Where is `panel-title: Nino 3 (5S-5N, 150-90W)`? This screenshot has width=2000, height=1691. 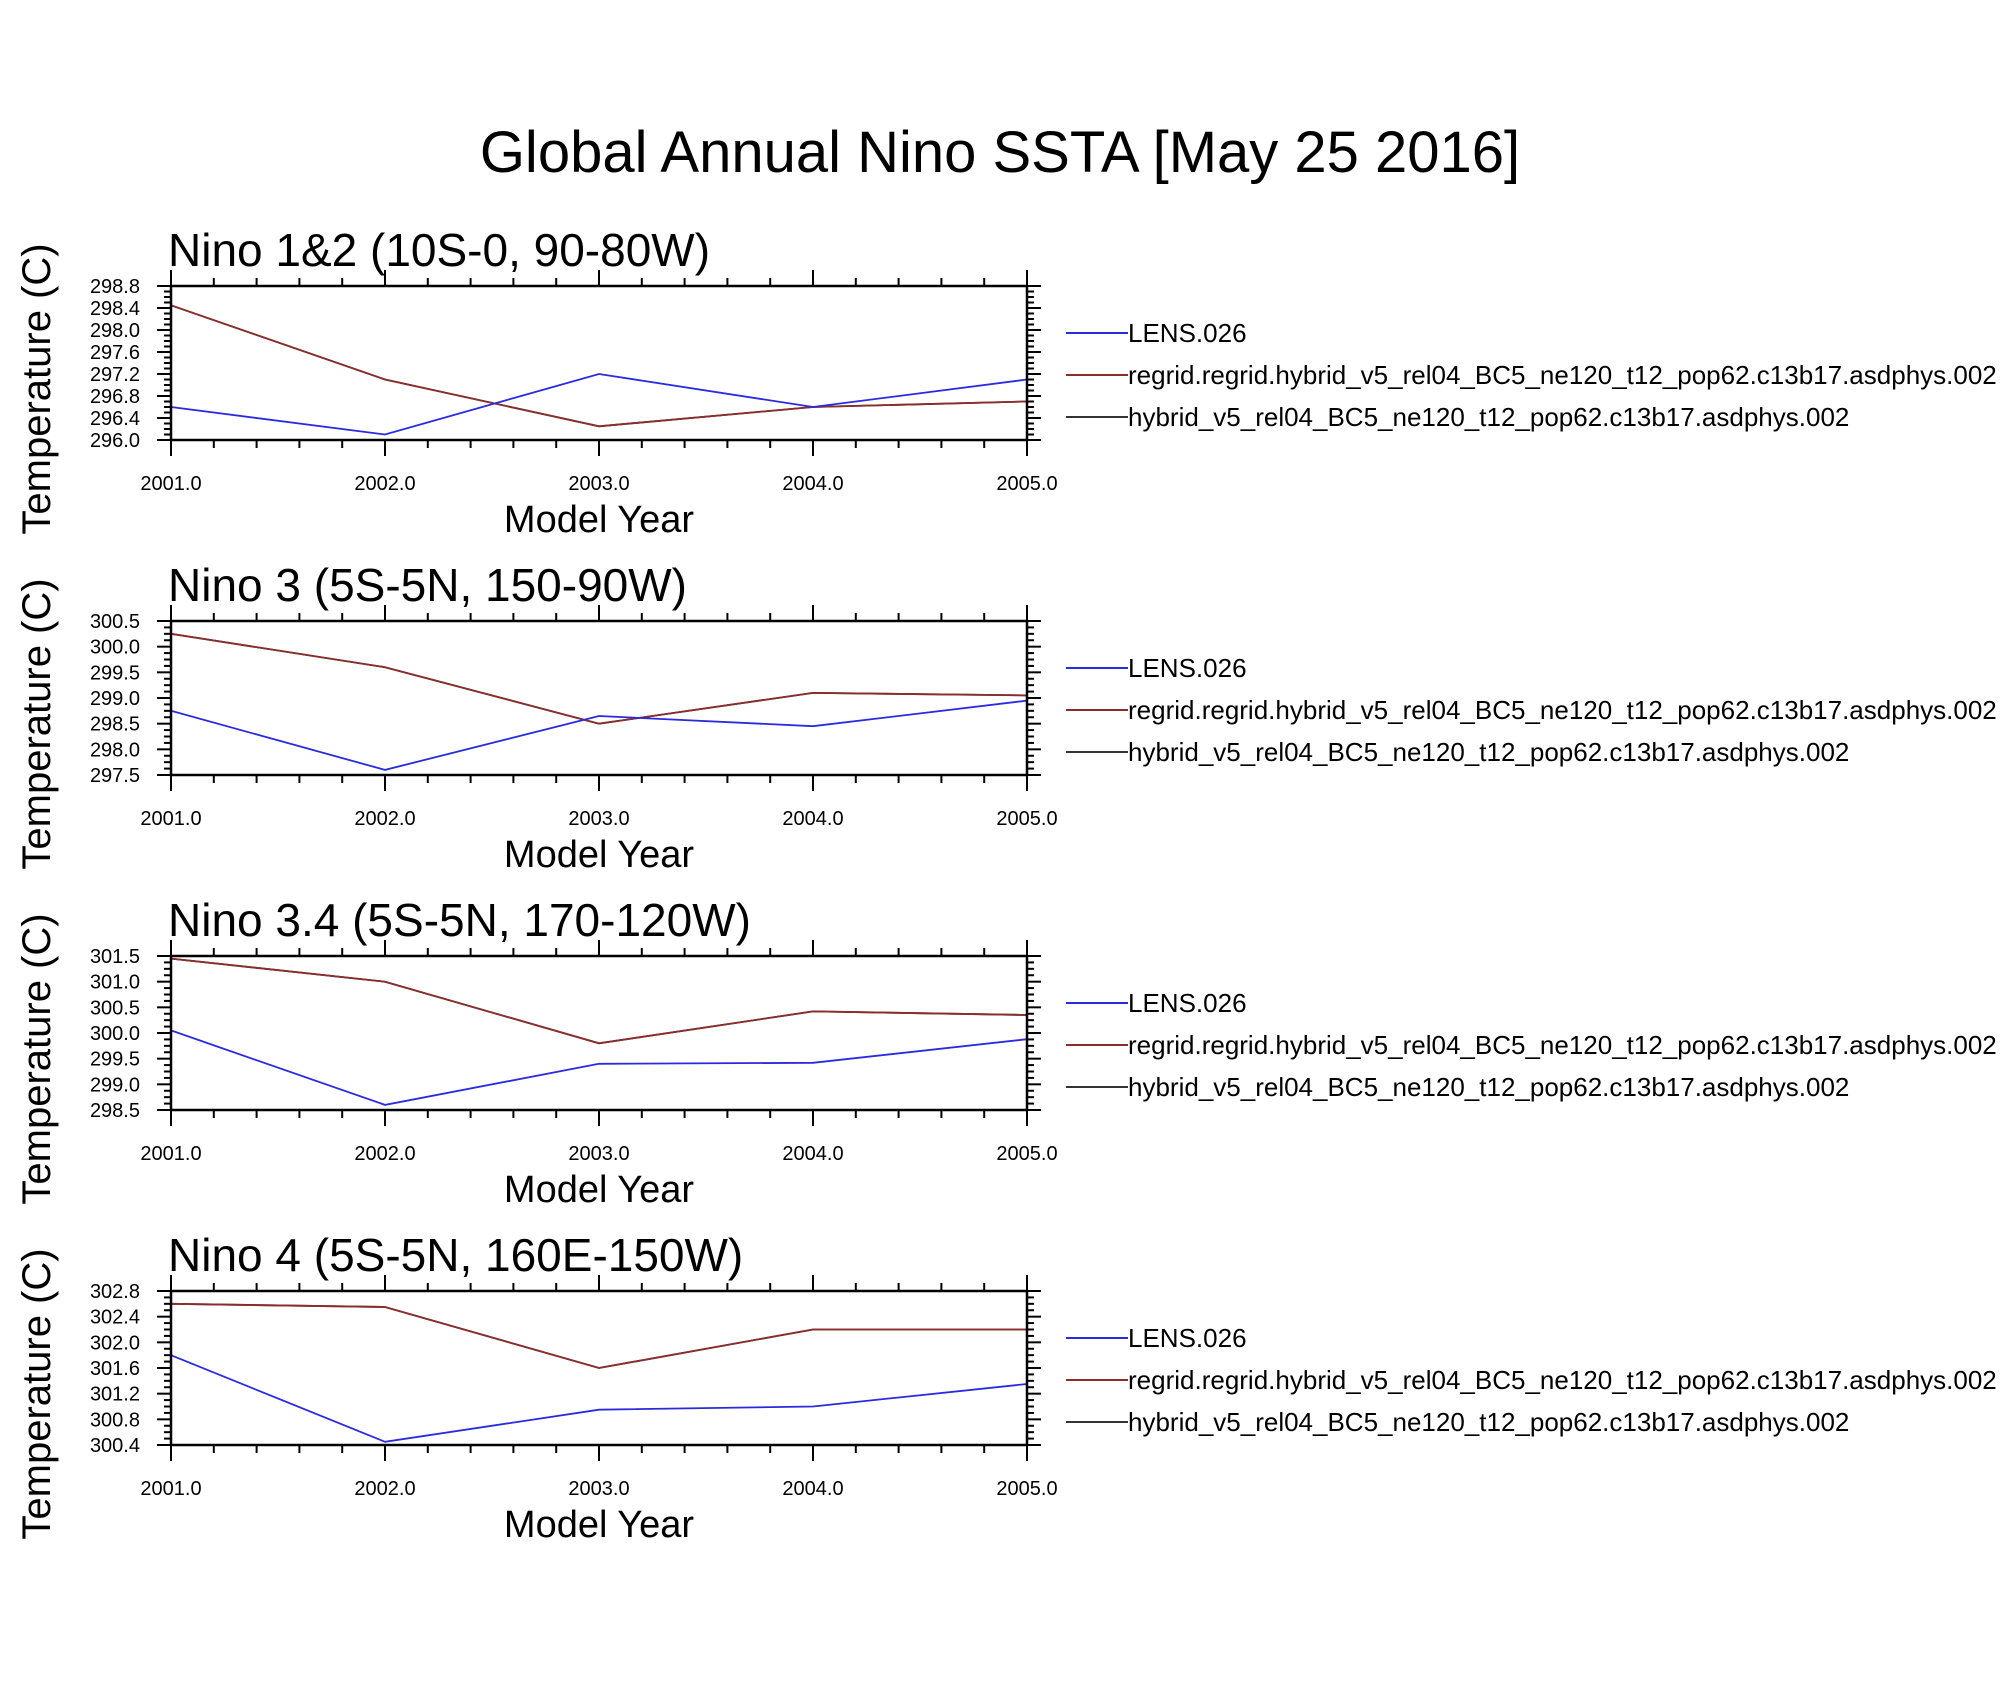 panel-title: Nino 3 (5S-5N, 150-90W) is located at coordinates (427, 585).